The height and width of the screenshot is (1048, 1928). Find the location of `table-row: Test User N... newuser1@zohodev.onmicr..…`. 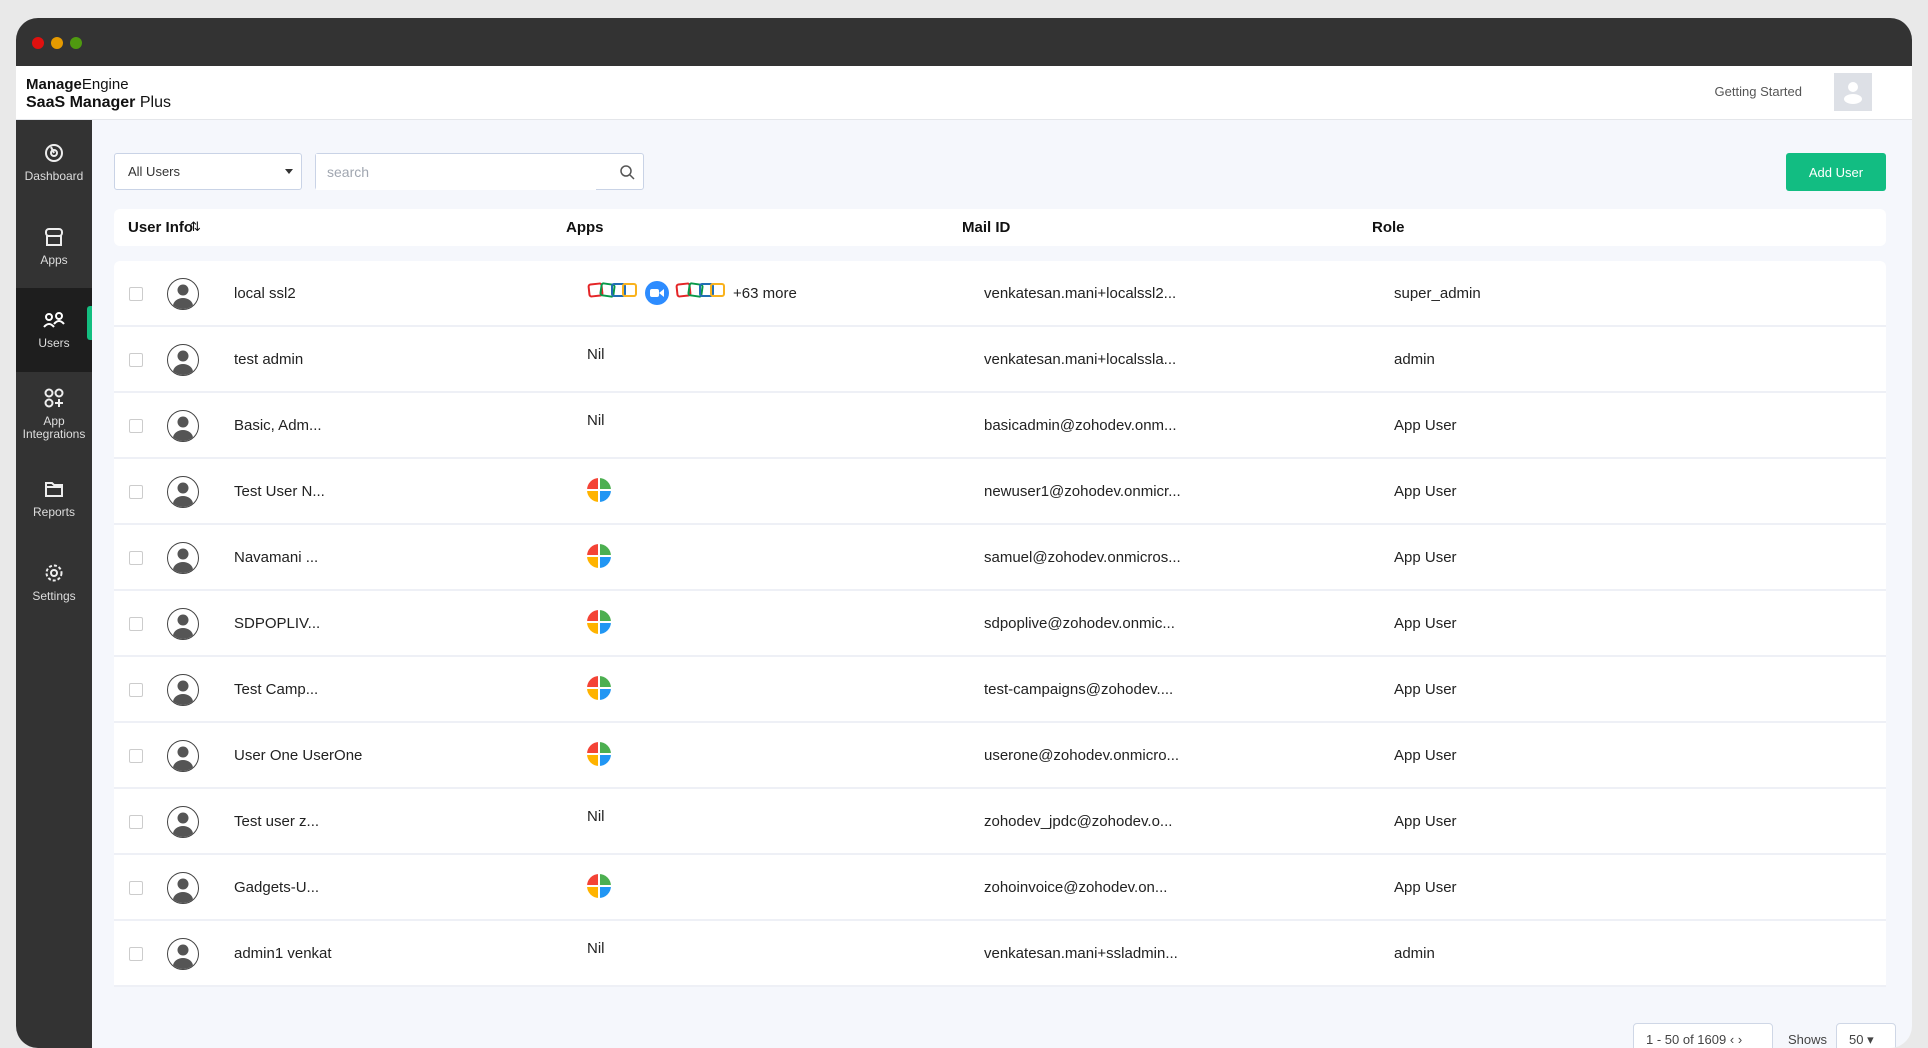

table-row: Test User N... newuser1@zohodev.onmicr..… is located at coordinates (1000, 492).